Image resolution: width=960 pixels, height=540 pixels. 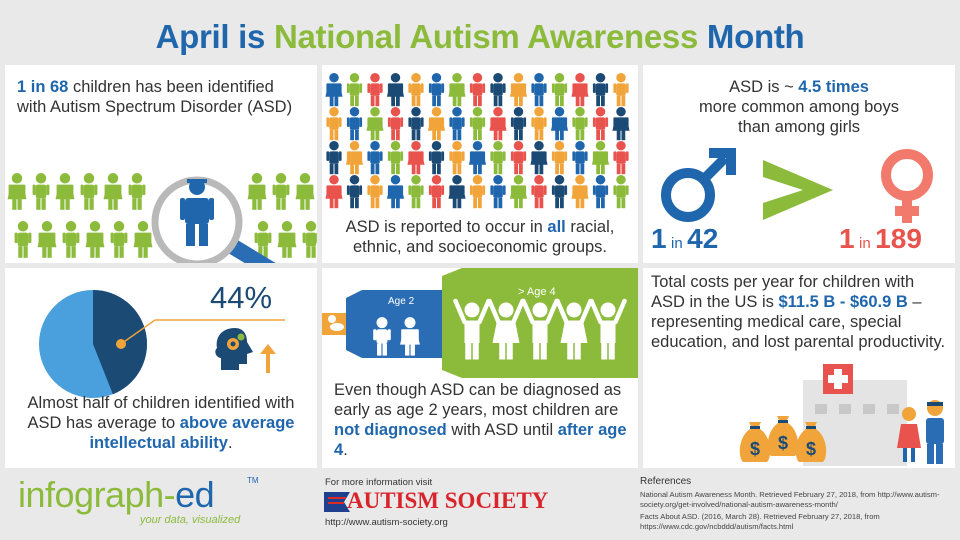 What do you see at coordinates (841, 415) in the screenshot?
I see `costs-graphic: $ $ $` at bounding box center [841, 415].